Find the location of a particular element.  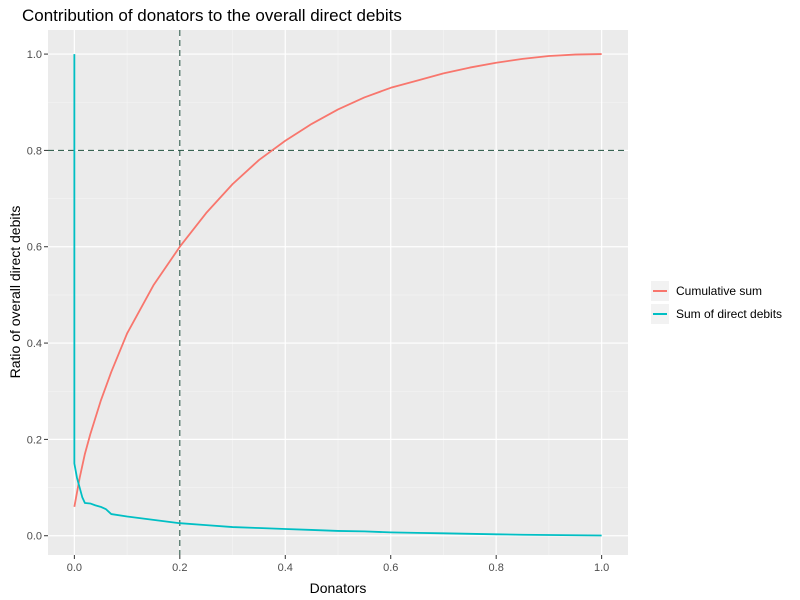

y-tick-label: 1.0 is located at coordinates (34, 55).